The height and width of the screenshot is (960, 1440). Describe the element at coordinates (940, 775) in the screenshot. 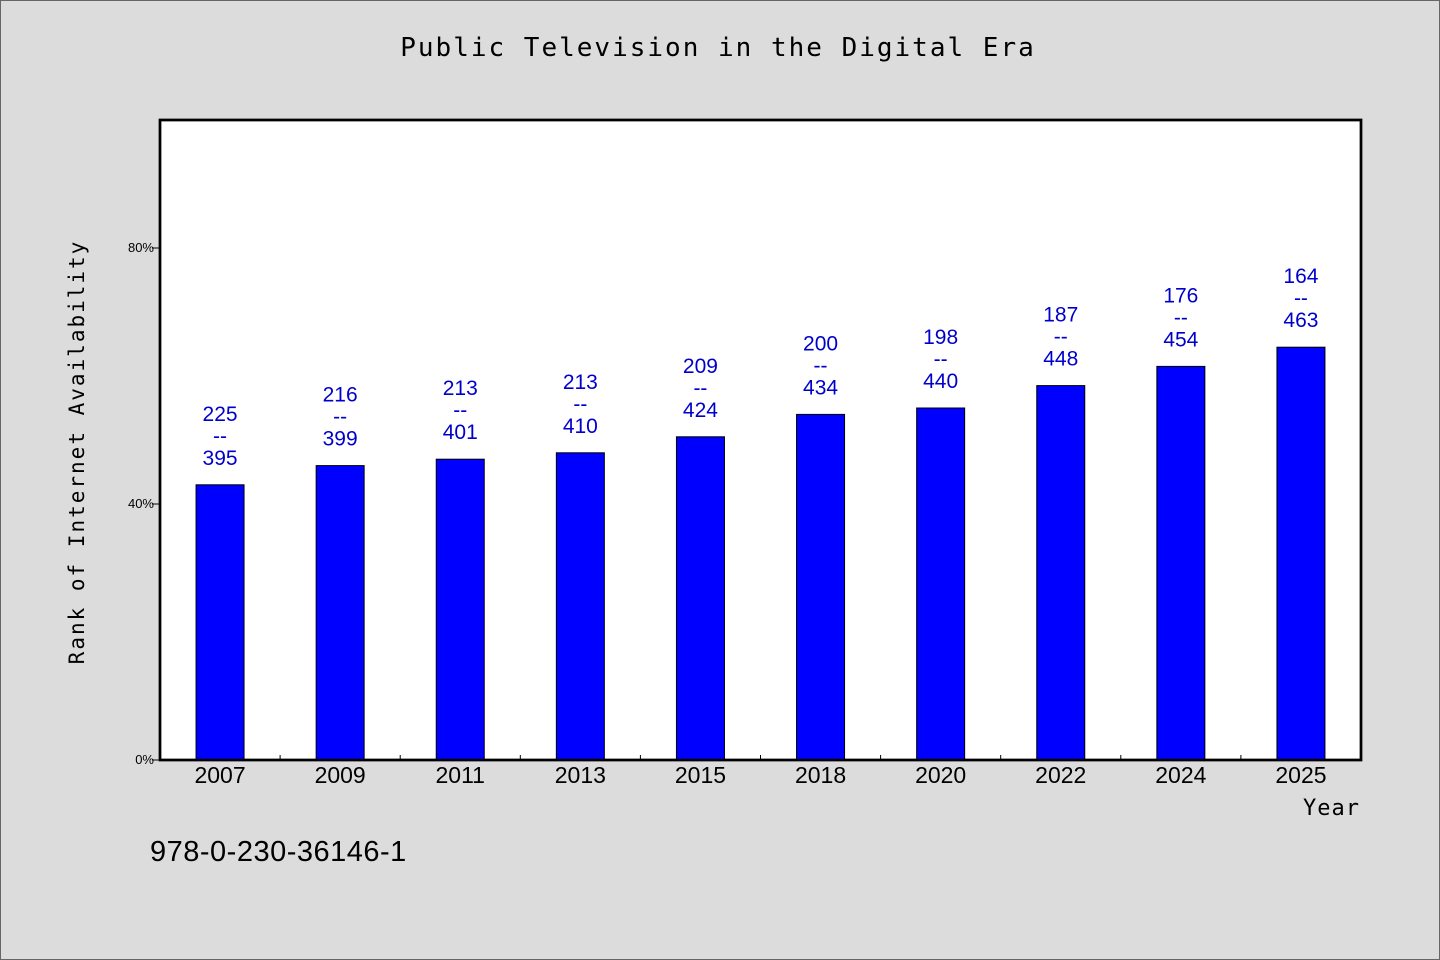

I see `x-tick-label: 2020` at that location.